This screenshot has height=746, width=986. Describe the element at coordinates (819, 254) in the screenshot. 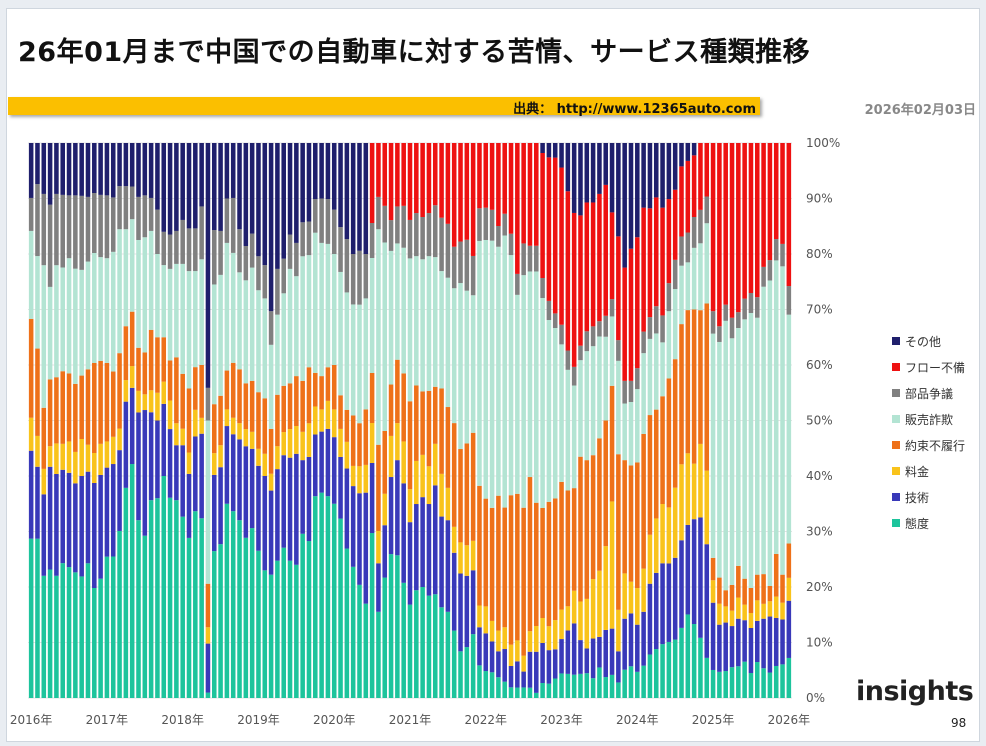

I see `y-tick-label: 80%` at that location.